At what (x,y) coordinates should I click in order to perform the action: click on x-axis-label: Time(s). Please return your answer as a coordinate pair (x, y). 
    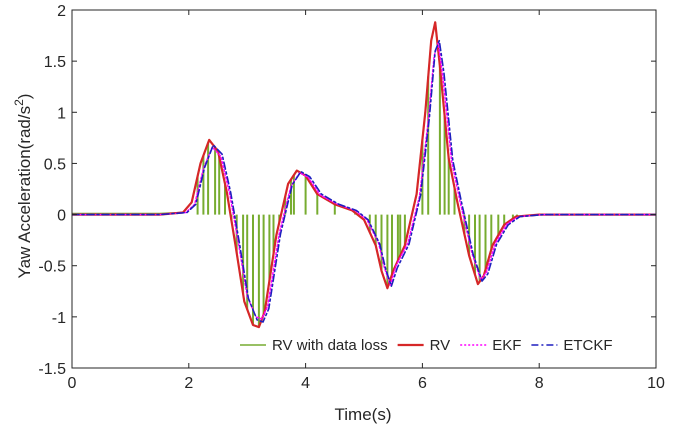
    Looking at the image, I should click on (363, 414).